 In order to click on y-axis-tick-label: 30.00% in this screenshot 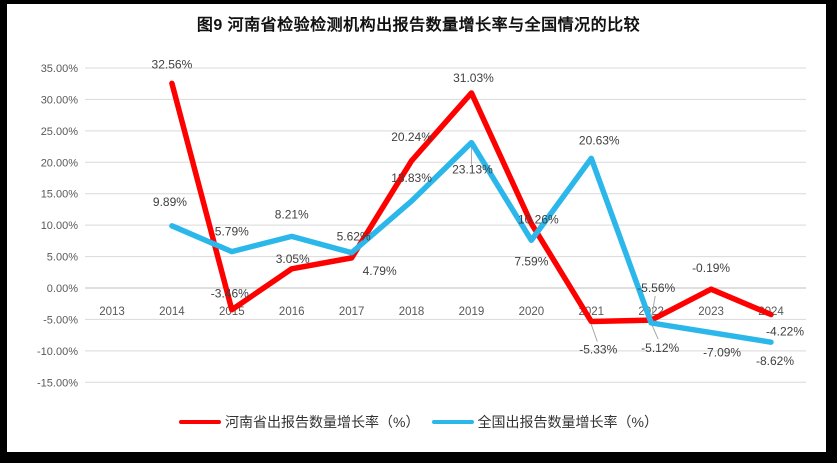, I will do `click(60, 100)`.